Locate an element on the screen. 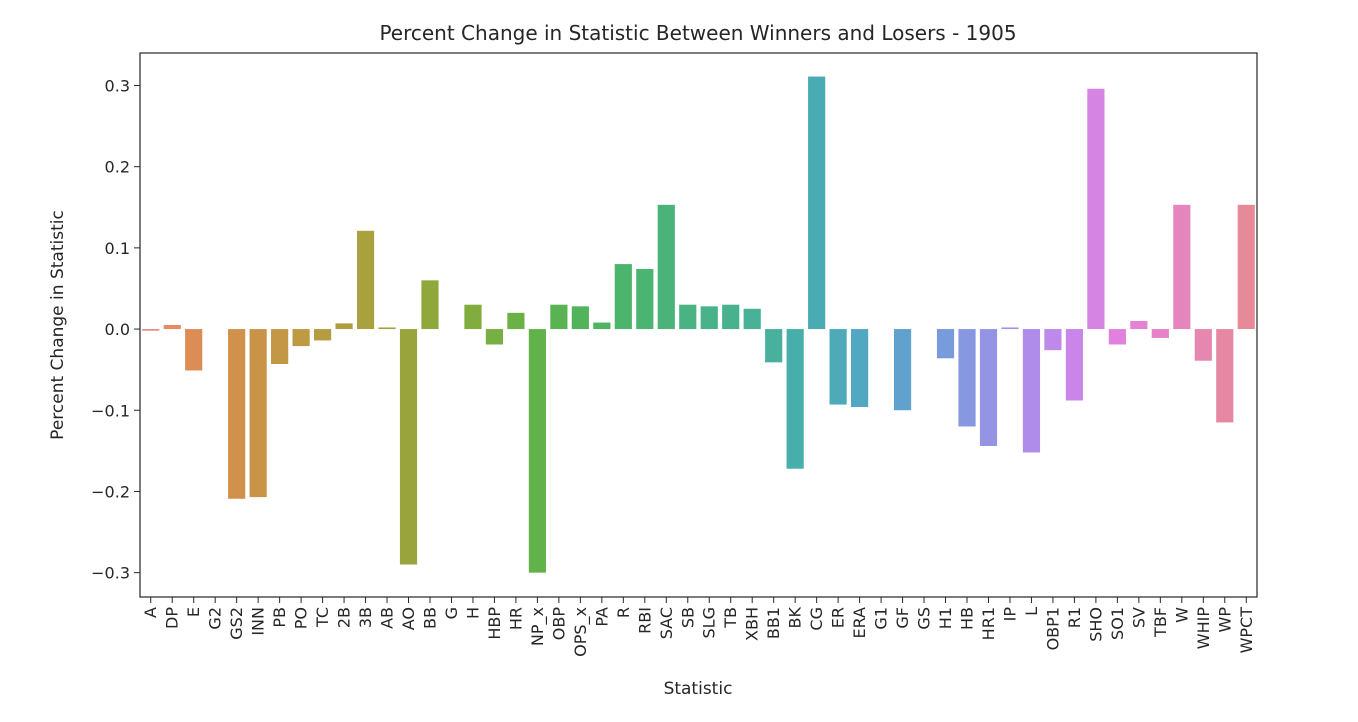  x-tick-label: BB1 is located at coordinates (773, 623).